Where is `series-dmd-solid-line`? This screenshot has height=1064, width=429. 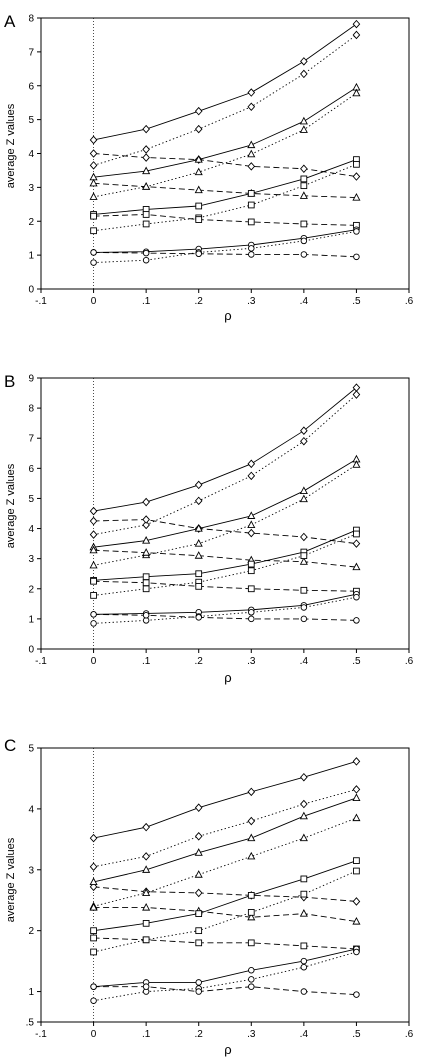 series-dmd-solid-line is located at coordinates (225, 799).